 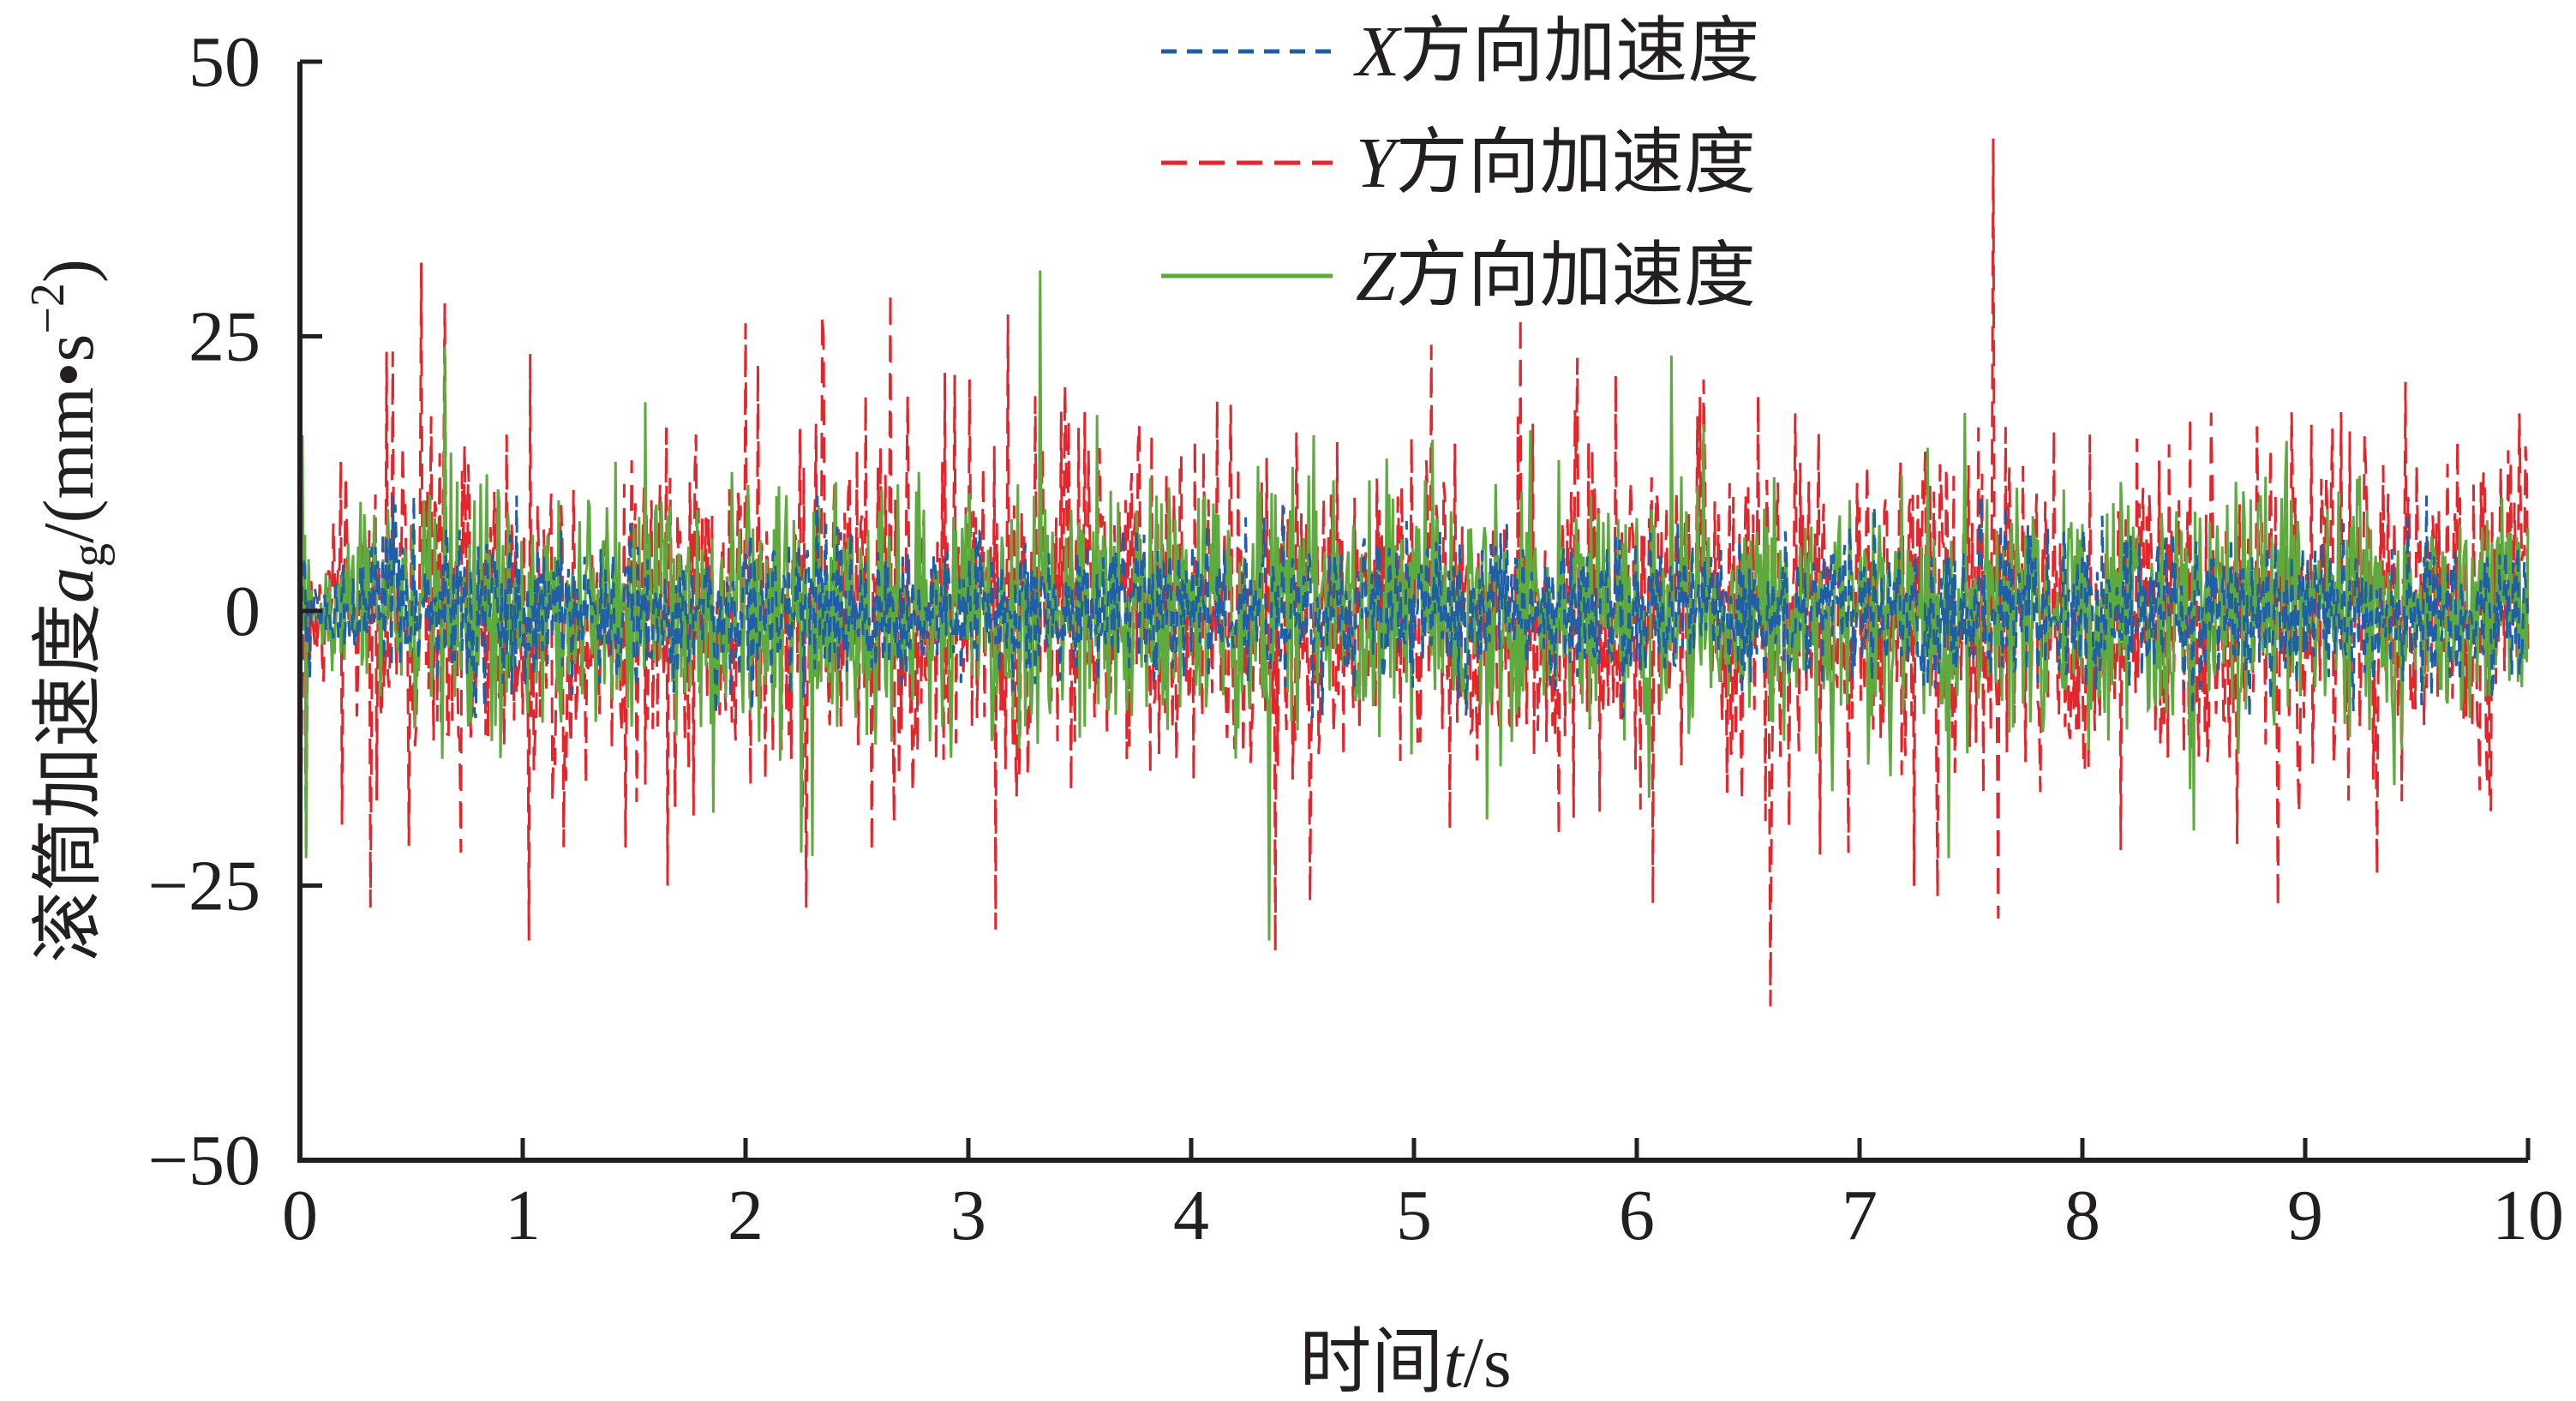 I want to click on x-tick-label: 4, so click(x=1191, y=1215).